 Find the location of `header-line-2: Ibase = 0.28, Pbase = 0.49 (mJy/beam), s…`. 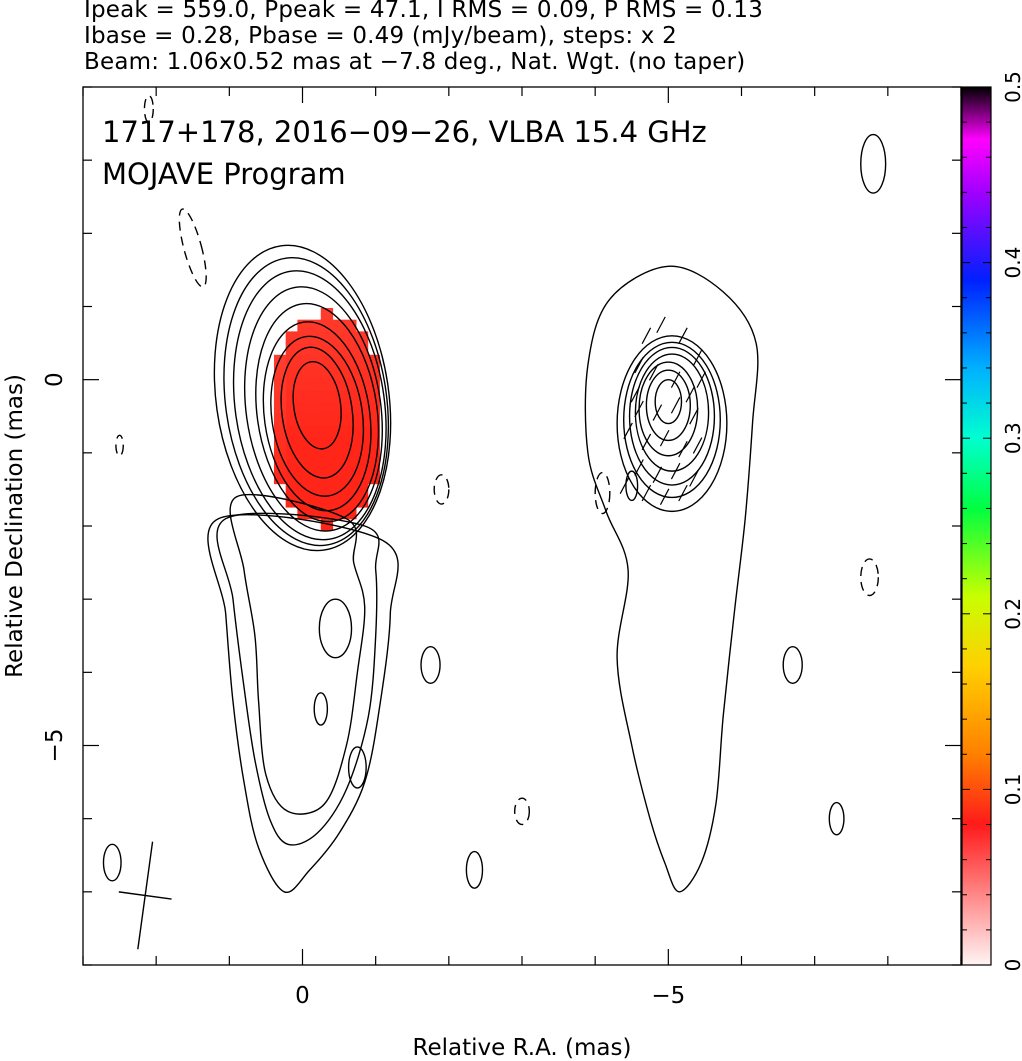

header-line-2: Ibase = 0.28, Pbase = 0.49 (mJy/beam), s… is located at coordinates (380, 36).